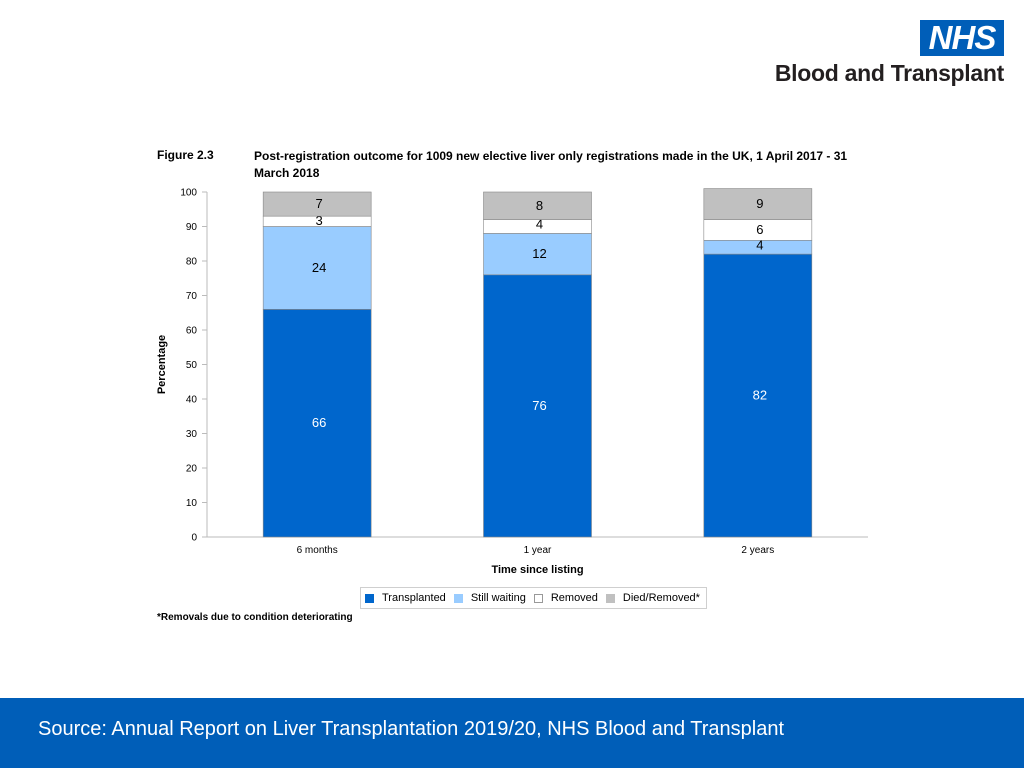  What do you see at coordinates (194, 538) in the screenshot?
I see `y-tick-label: 0` at bounding box center [194, 538].